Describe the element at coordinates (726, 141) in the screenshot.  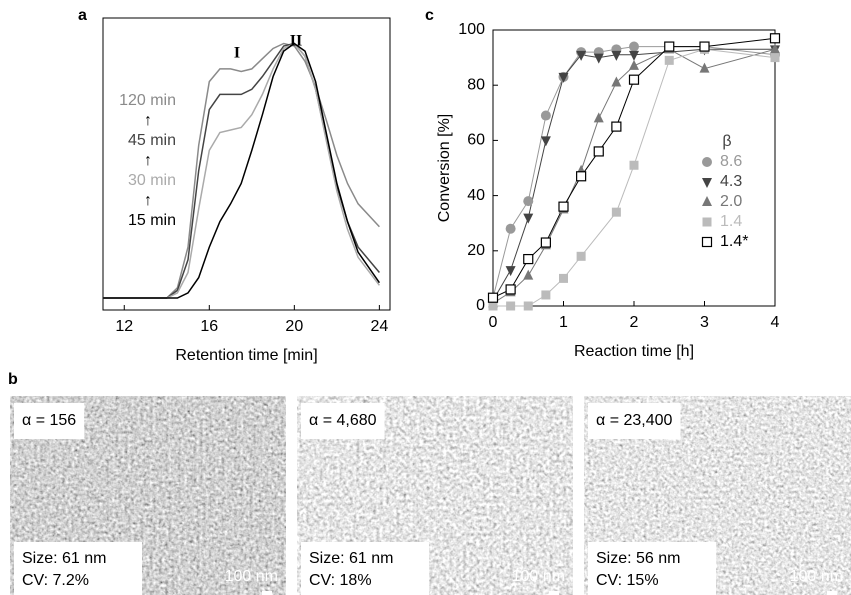
I see `legend-title: β` at that location.